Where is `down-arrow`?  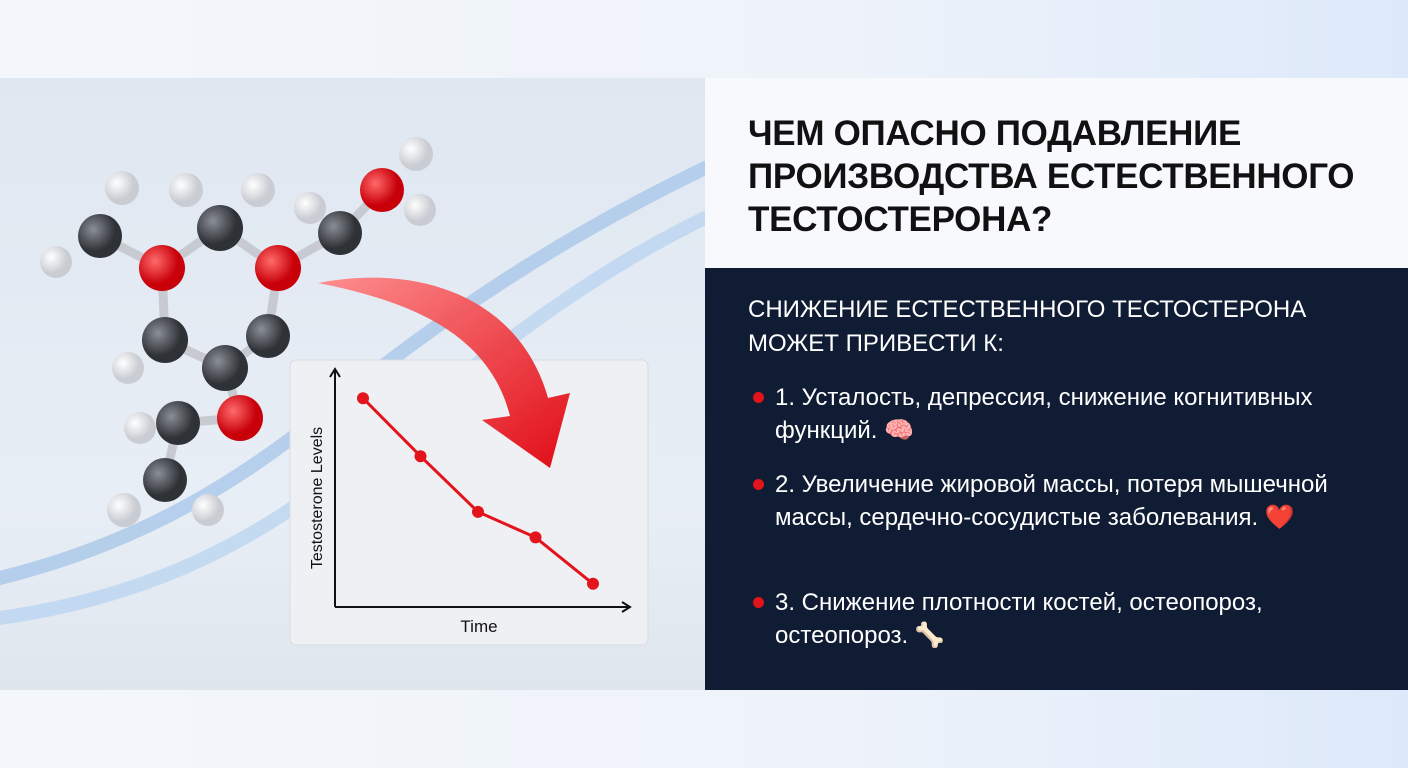
down-arrow is located at coordinates (444, 372).